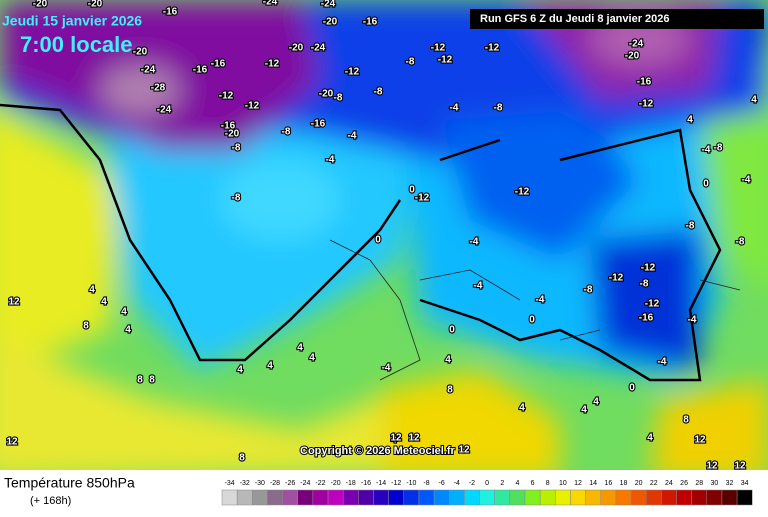 This screenshot has width=768, height=517. Describe the element at coordinates (320, 483) in the screenshot. I see `colorbar-label: -22` at that location.